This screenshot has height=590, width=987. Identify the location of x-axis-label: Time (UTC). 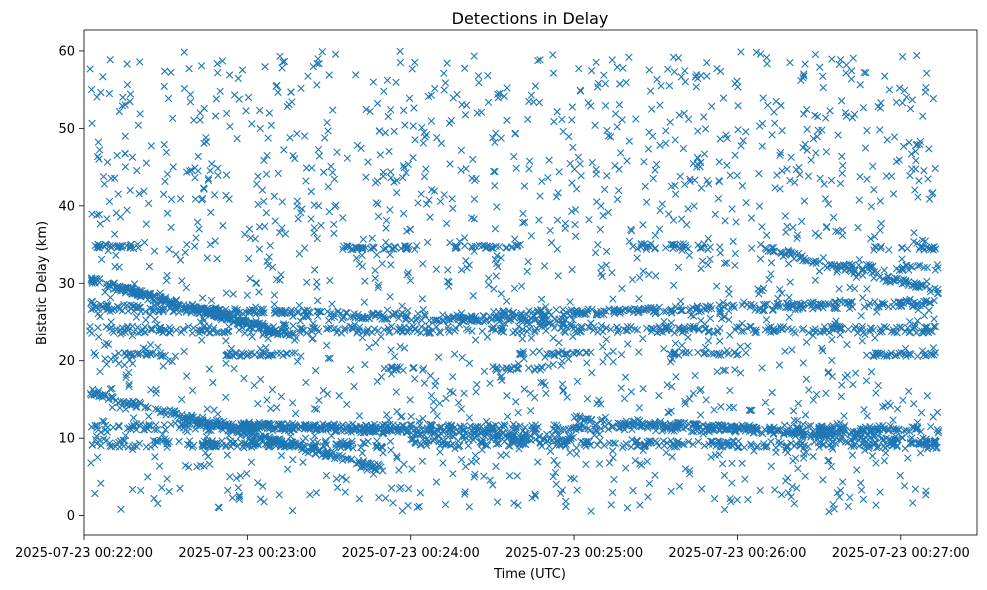
(529, 574).